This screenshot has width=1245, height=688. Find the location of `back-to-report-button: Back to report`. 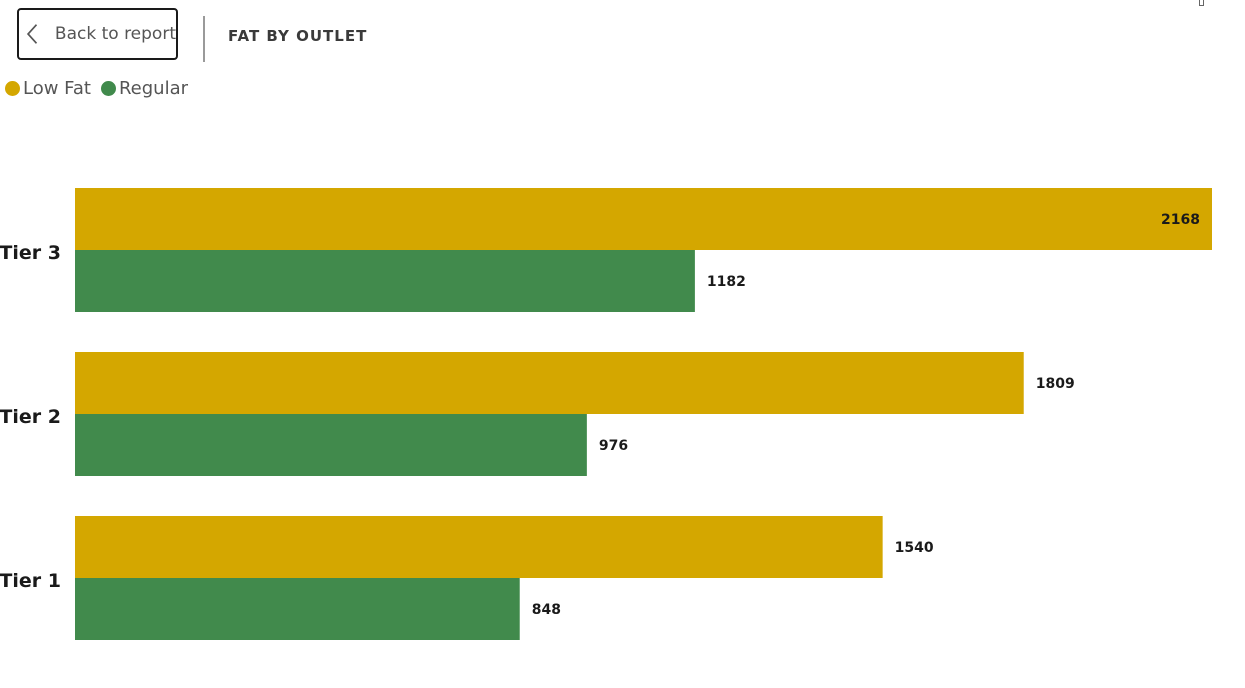

back-to-report-button: Back to report is located at coordinates (97, 34).